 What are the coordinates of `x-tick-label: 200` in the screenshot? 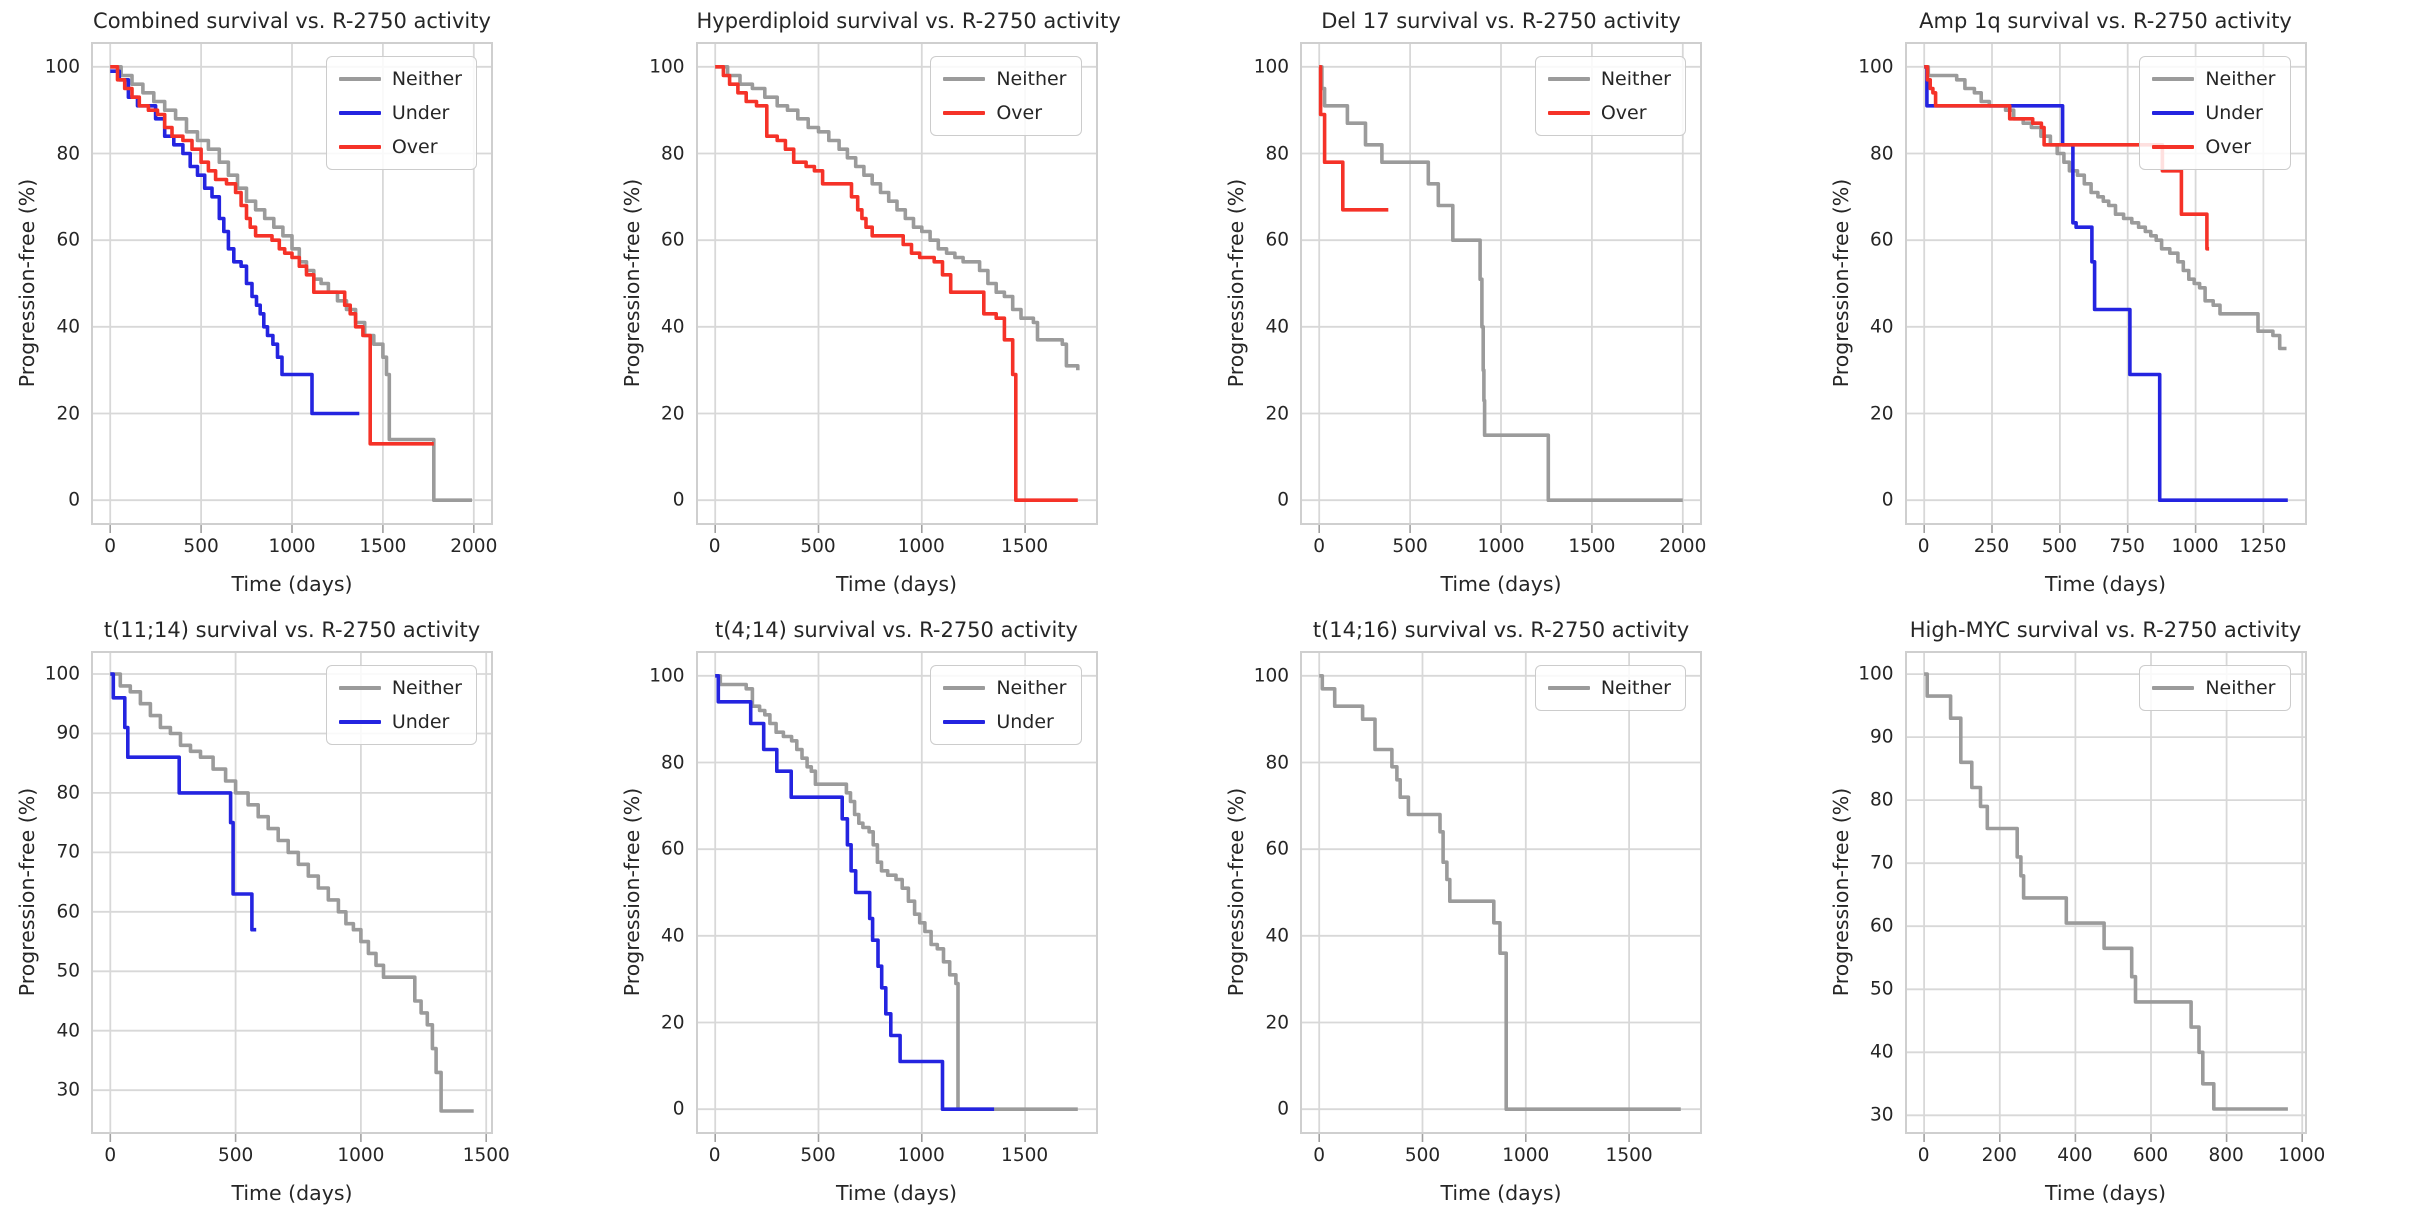 It's located at (1999, 1155).